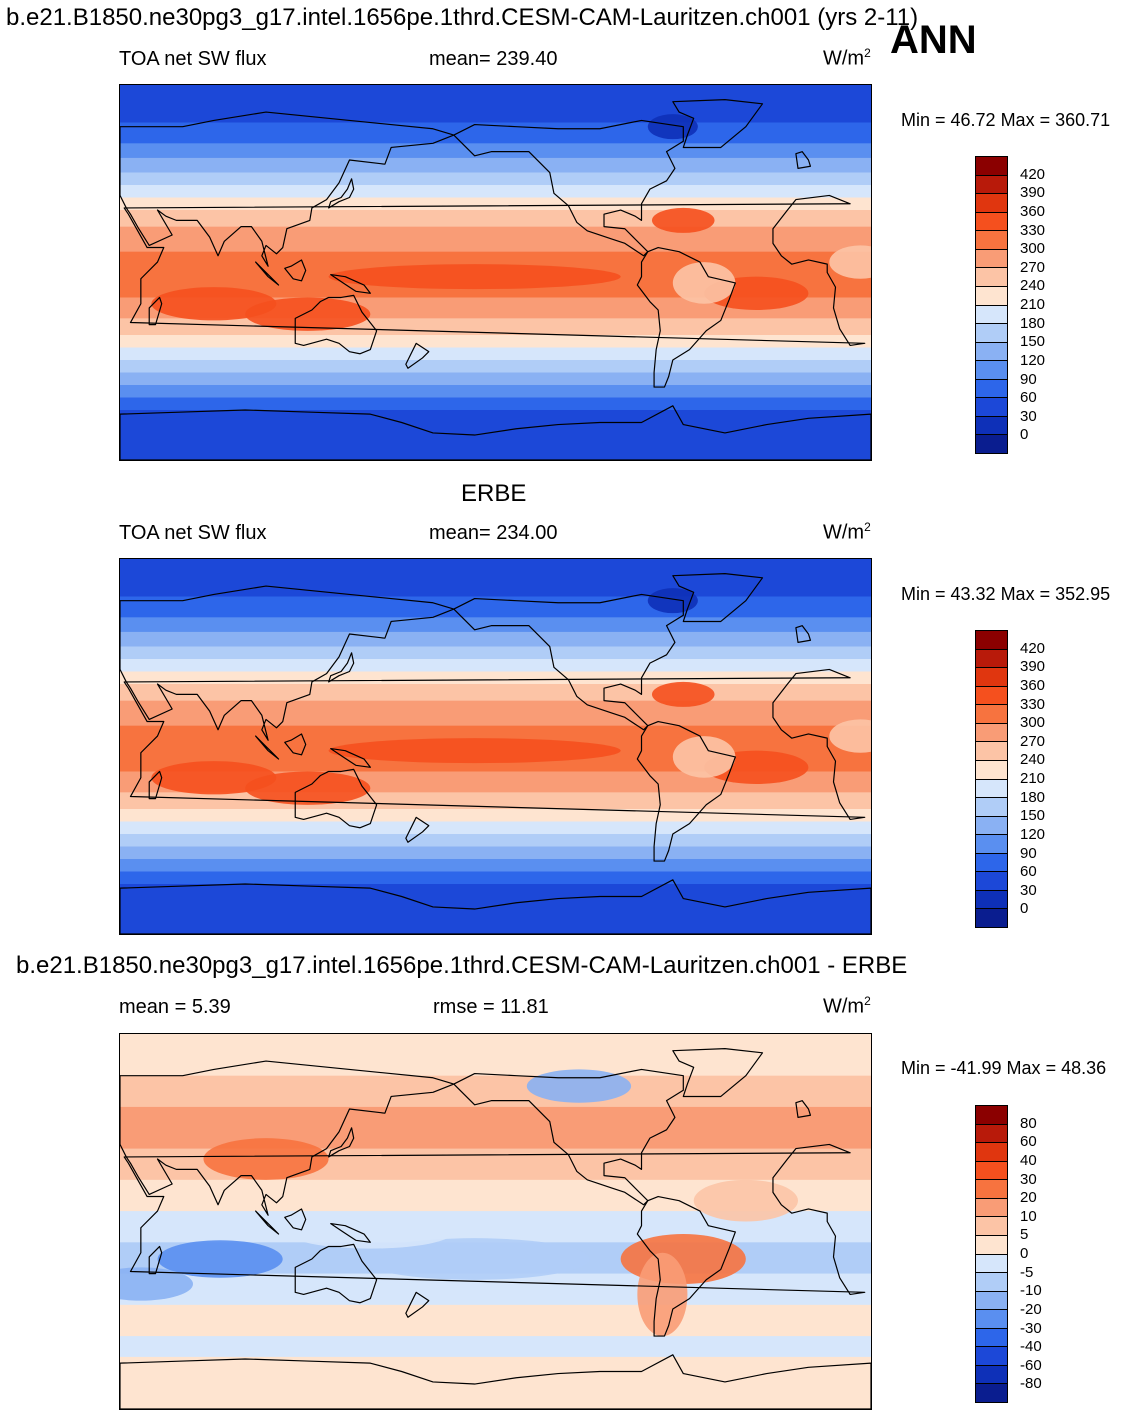 The image size is (1127, 1416). I want to click on colorbar-tick-label: -10, so click(1031, 1291).